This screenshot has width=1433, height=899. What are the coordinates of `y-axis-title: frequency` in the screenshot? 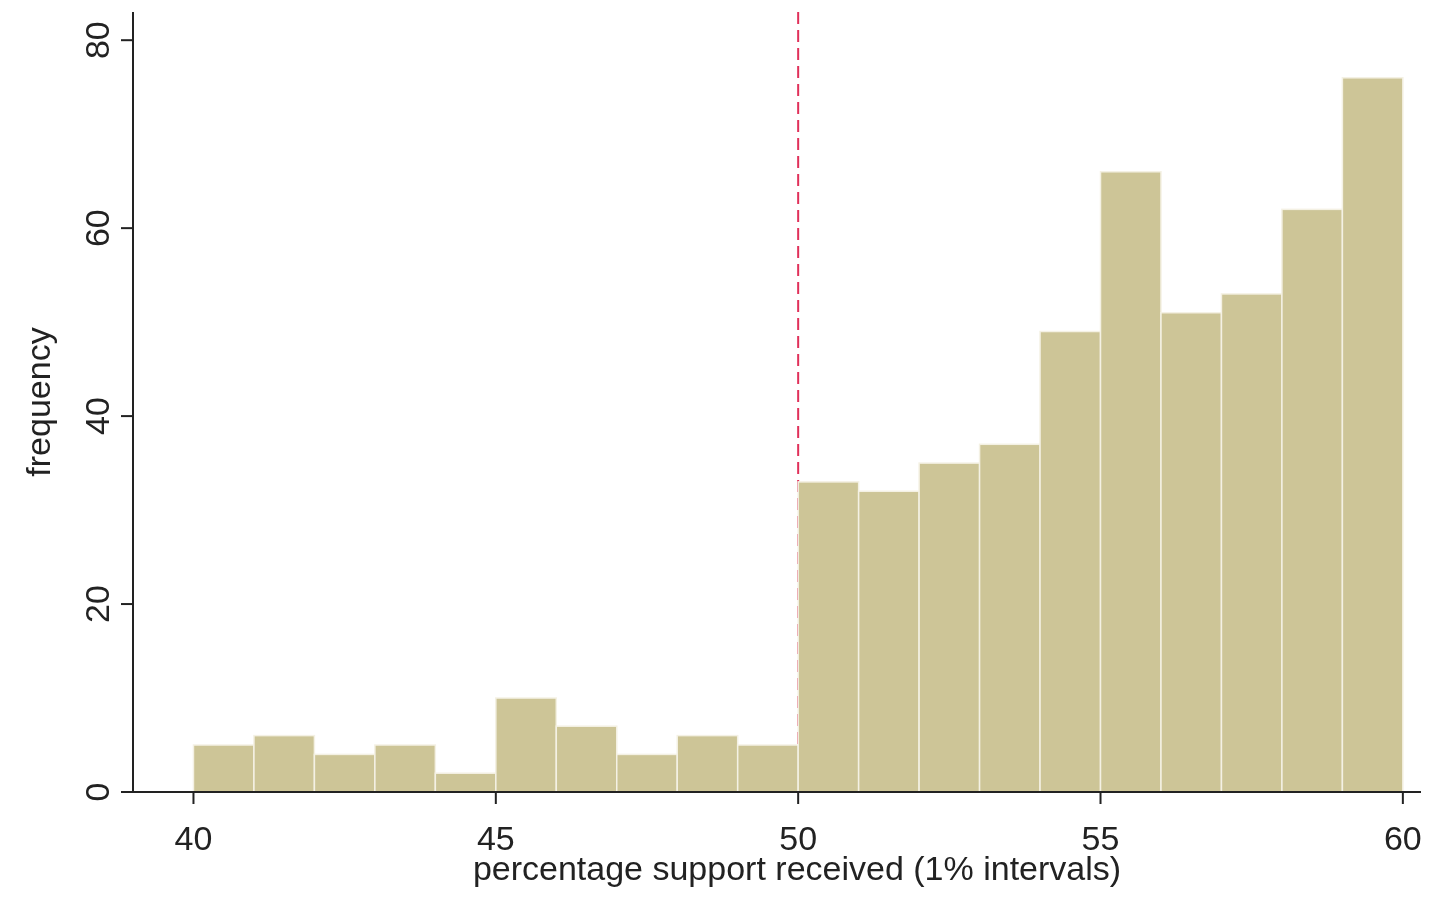 It's located at (38, 402).